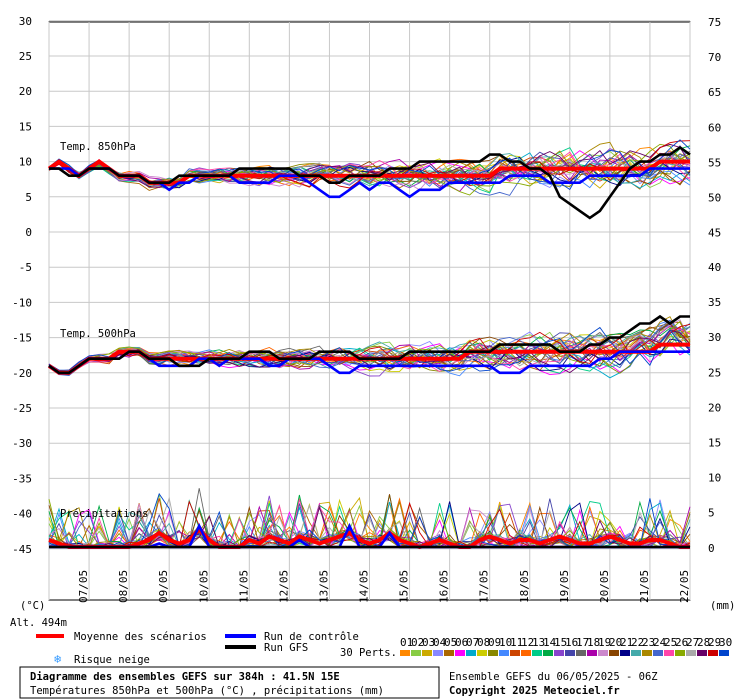  What do you see at coordinates (22, 408) in the screenshot?
I see `left-tick-label: -25` at bounding box center [22, 408].